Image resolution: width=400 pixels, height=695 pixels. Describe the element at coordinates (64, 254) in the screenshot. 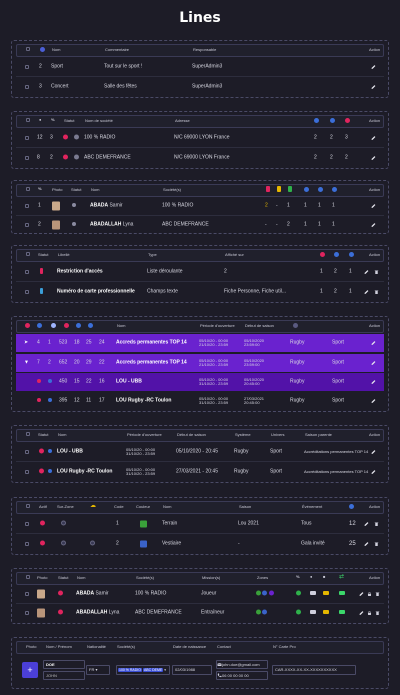

I see `col-libelle: Libellé` at that location.